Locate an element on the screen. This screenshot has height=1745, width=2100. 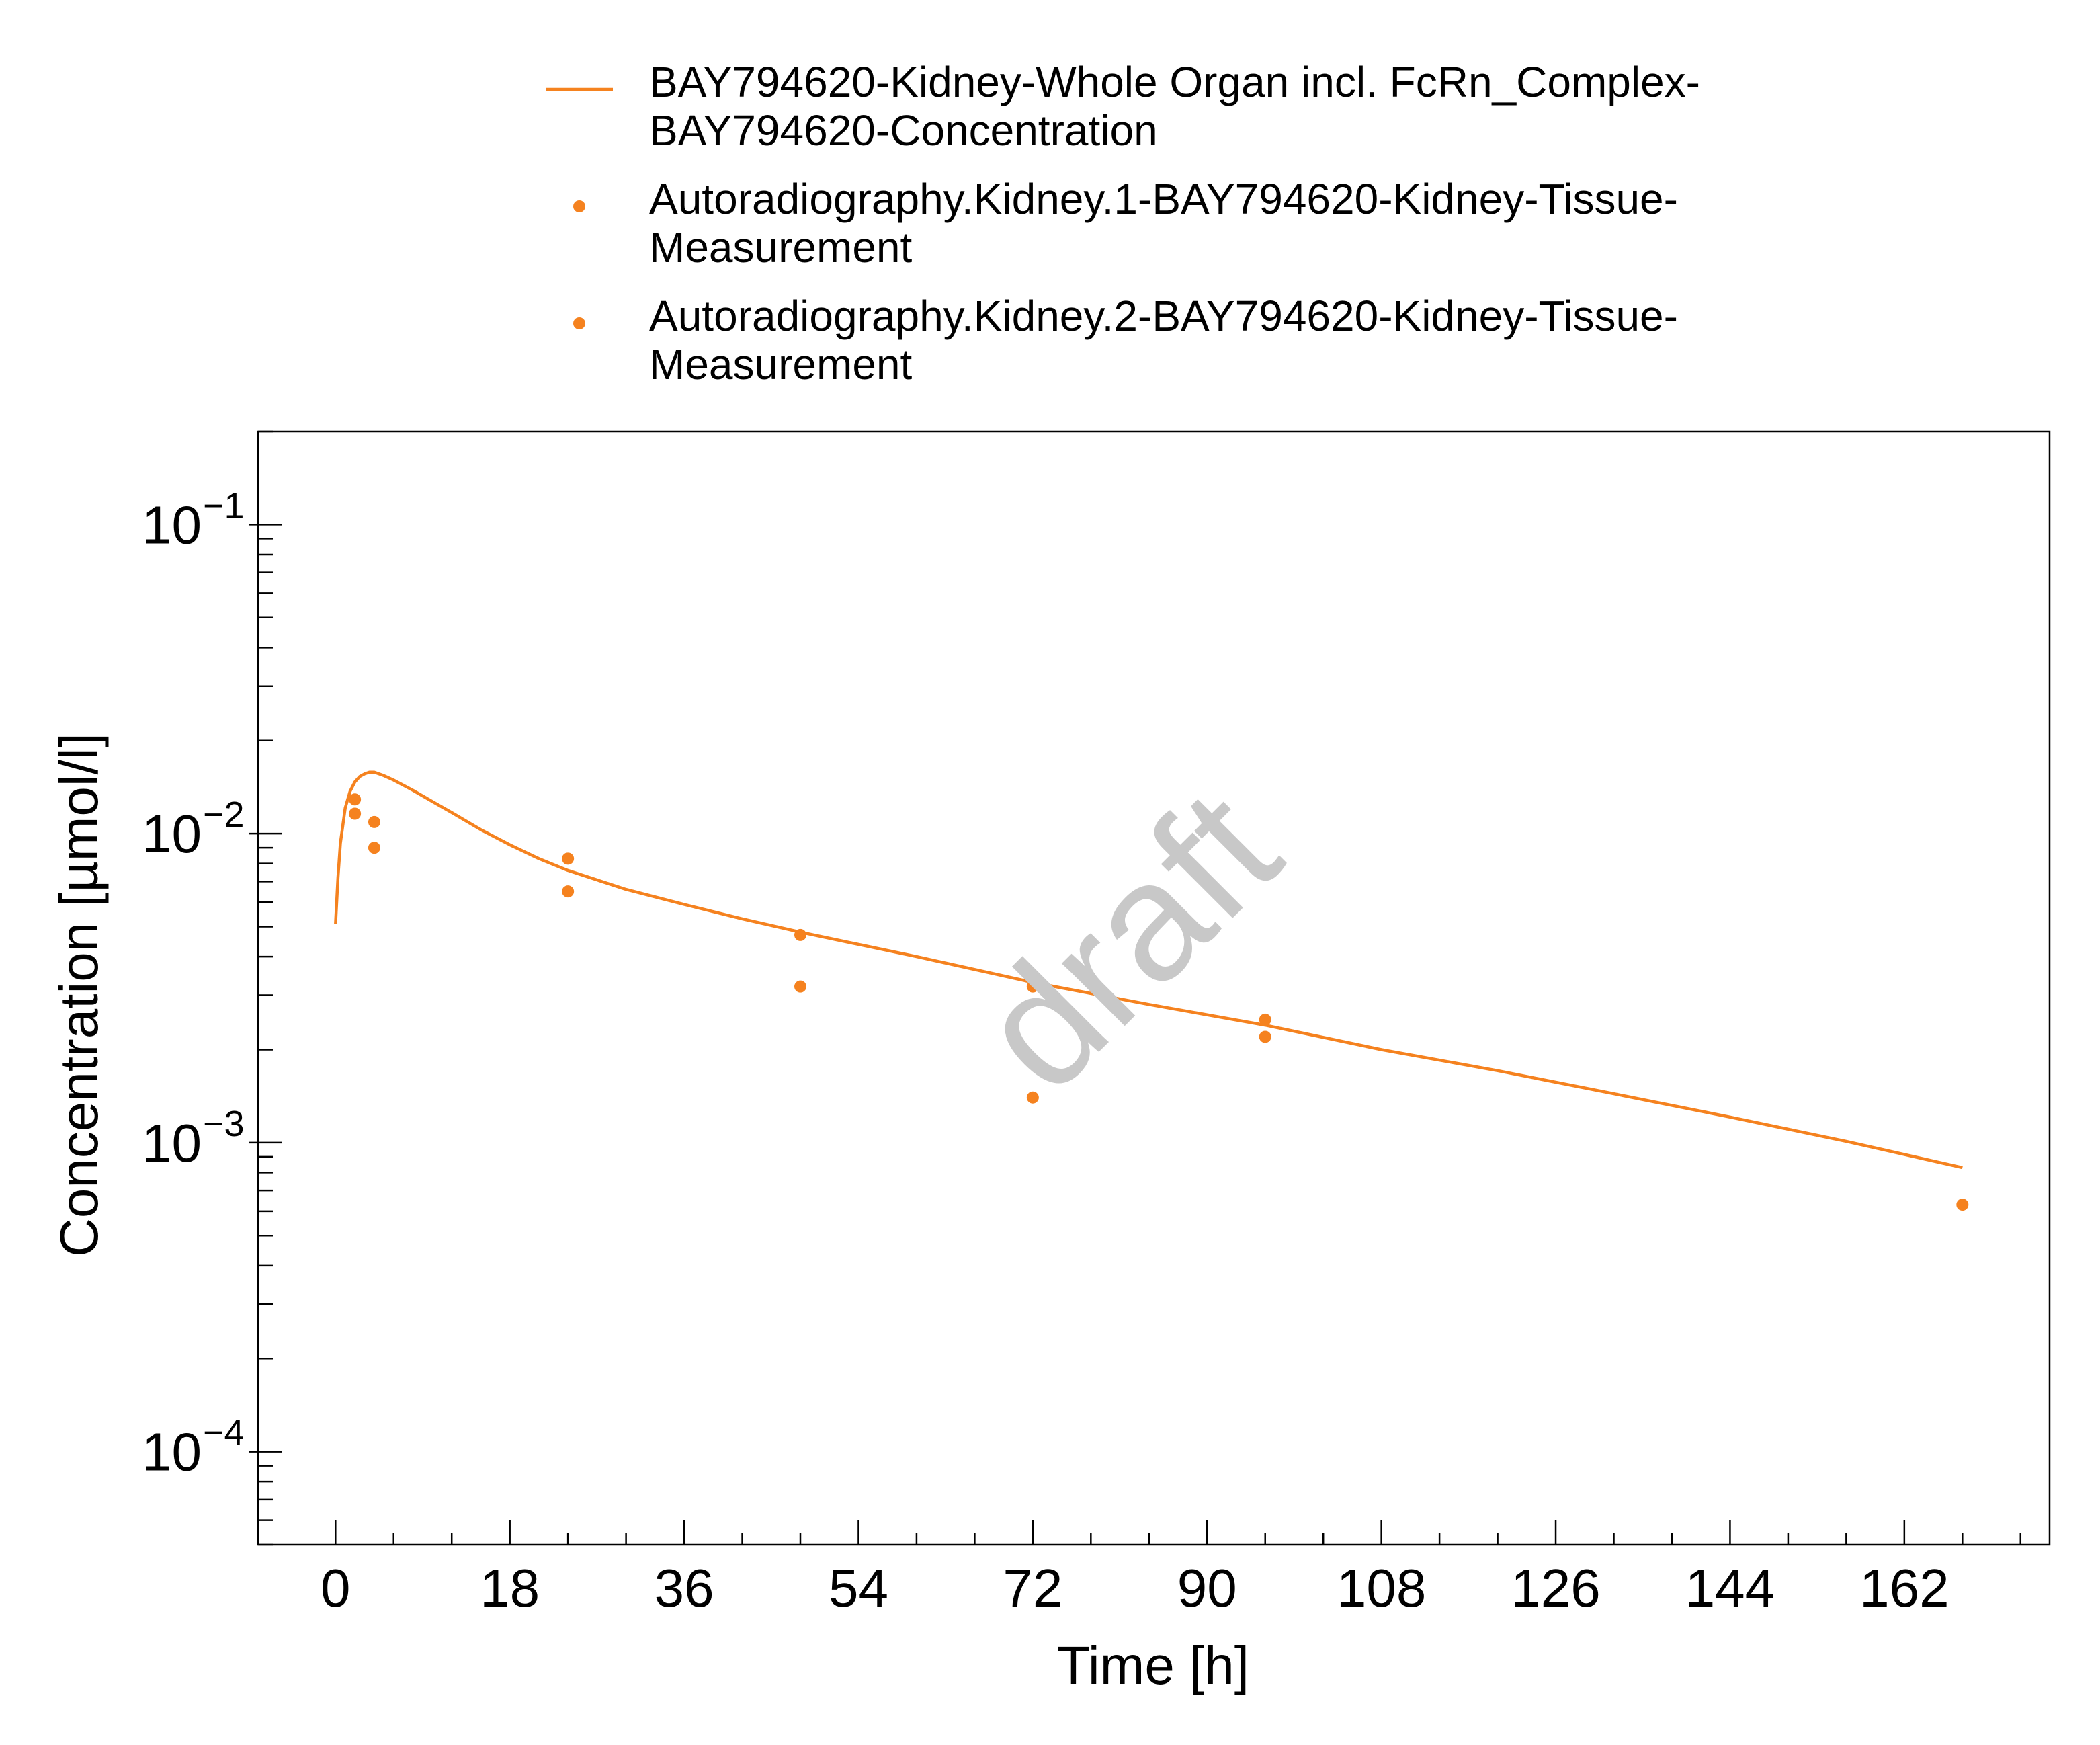
y-axis: 10−110−210−310−4 is located at coordinates (212, 983).